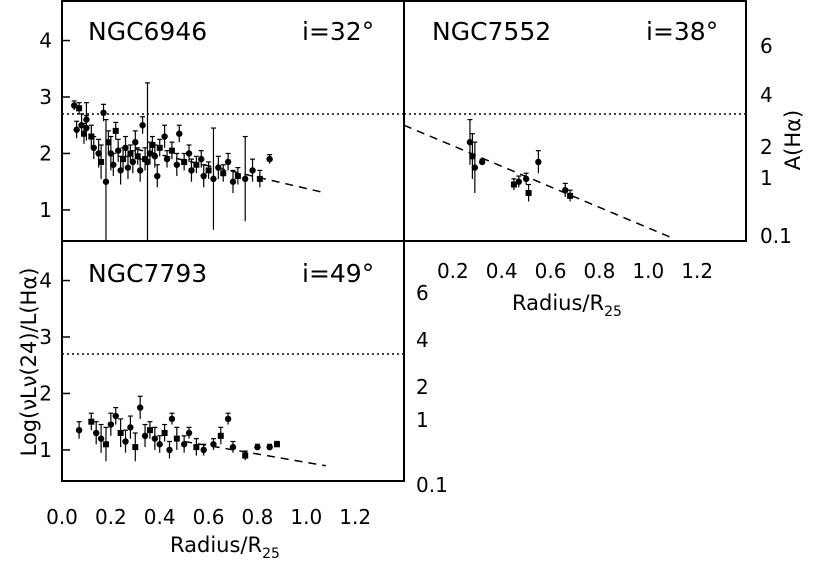 The height and width of the screenshot is (561, 830). Describe the element at coordinates (766, 147) in the screenshot. I see `right-tick-label: 2` at that location.